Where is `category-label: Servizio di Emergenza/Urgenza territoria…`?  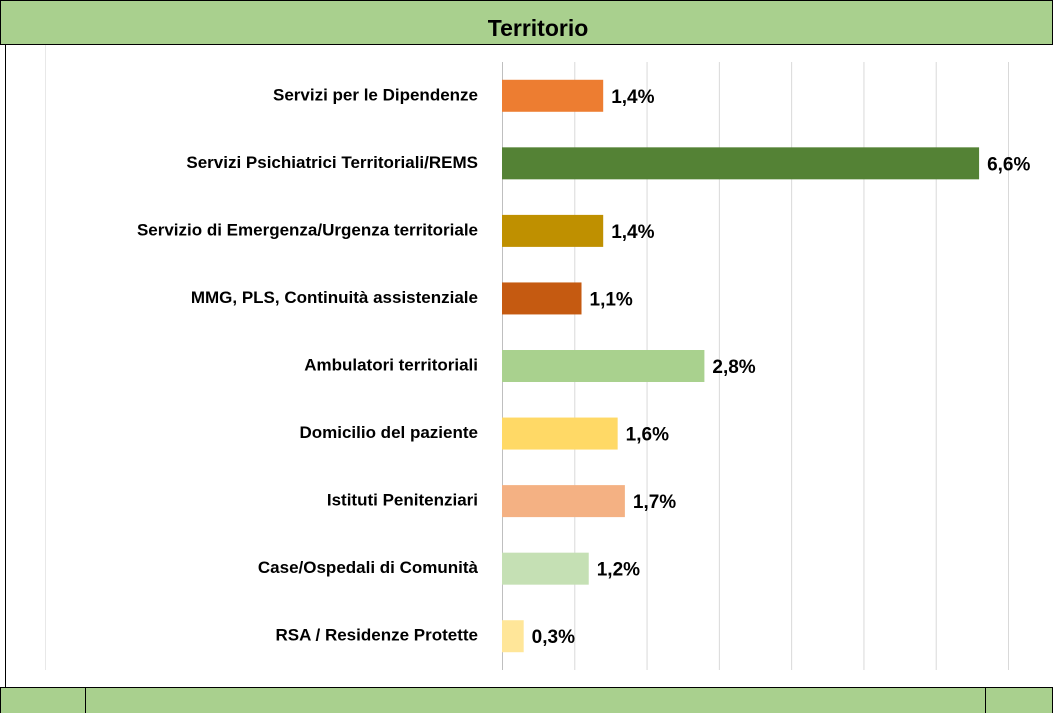 category-label: Servizio di Emergenza/Urgenza territoria… is located at coordinates (307, 229).